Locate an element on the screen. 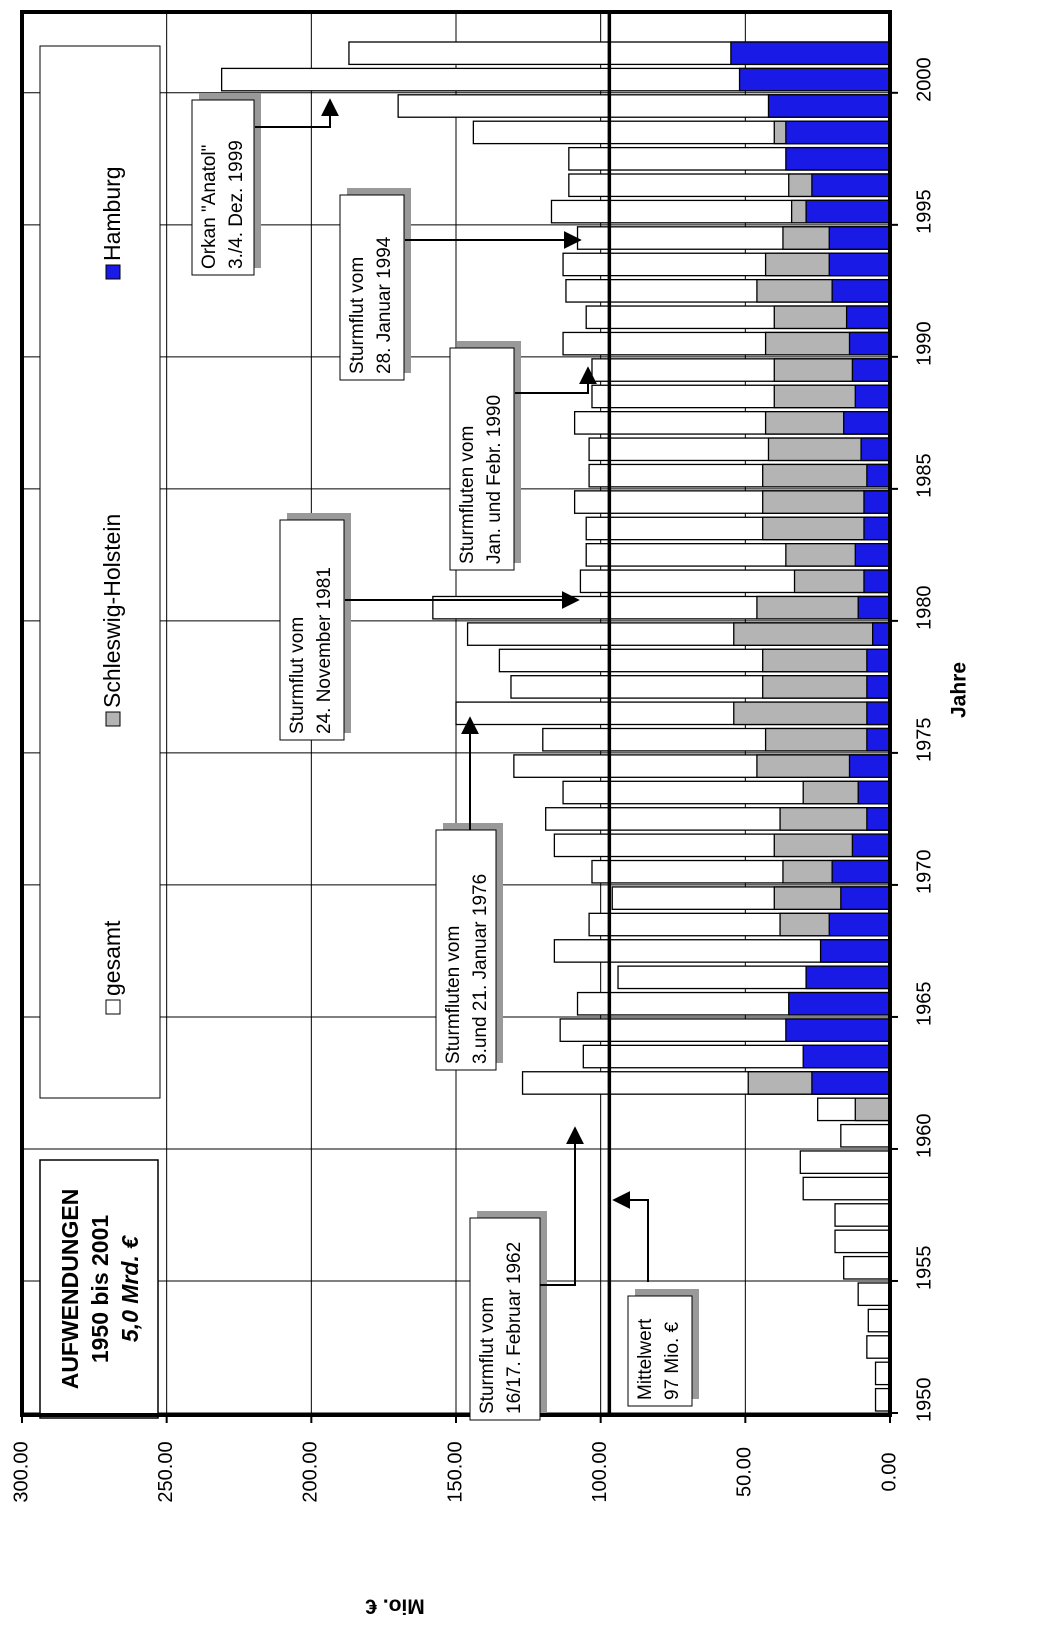 This screenshot has height=1630, width=1042. x-tick-label: 1975 is located at coordinates (924, 739).